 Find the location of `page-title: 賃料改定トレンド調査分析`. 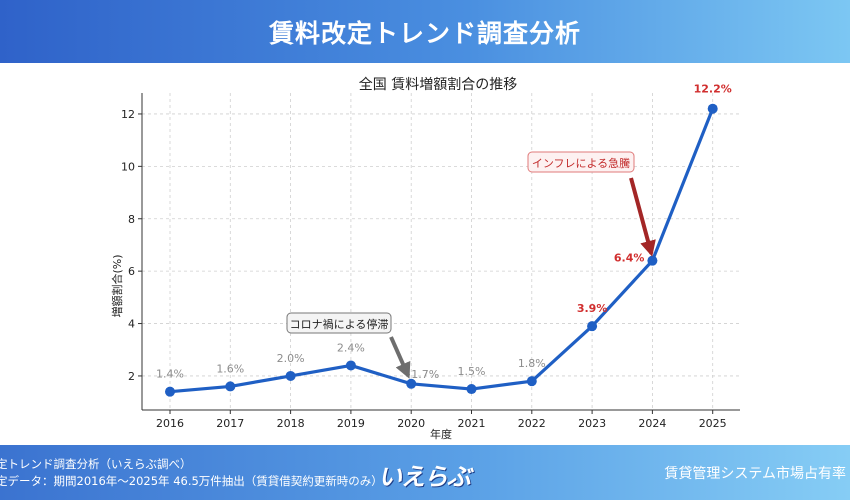

page-title: 賃料改定トレンド調査分析 is located at coordinates (424, 33).